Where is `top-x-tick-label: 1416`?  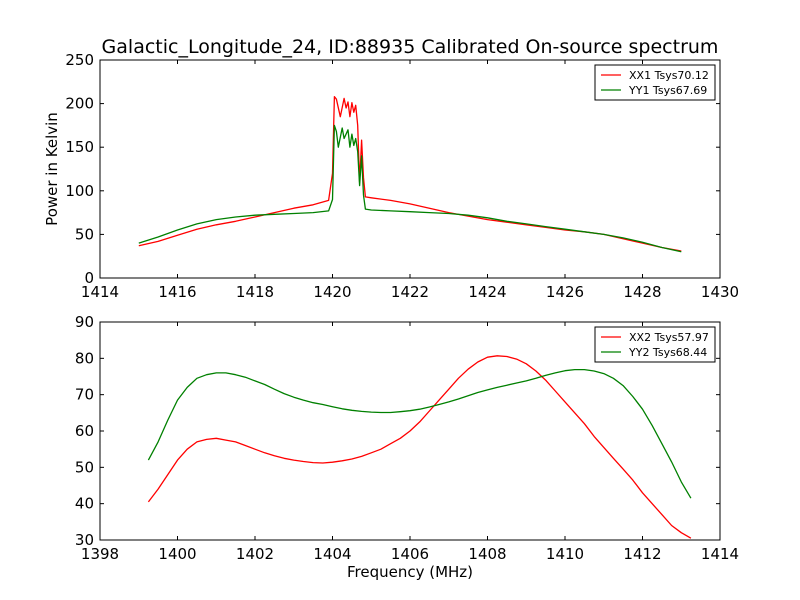 top-x-tick-label: 1416 is located at coordinates (177, 292).